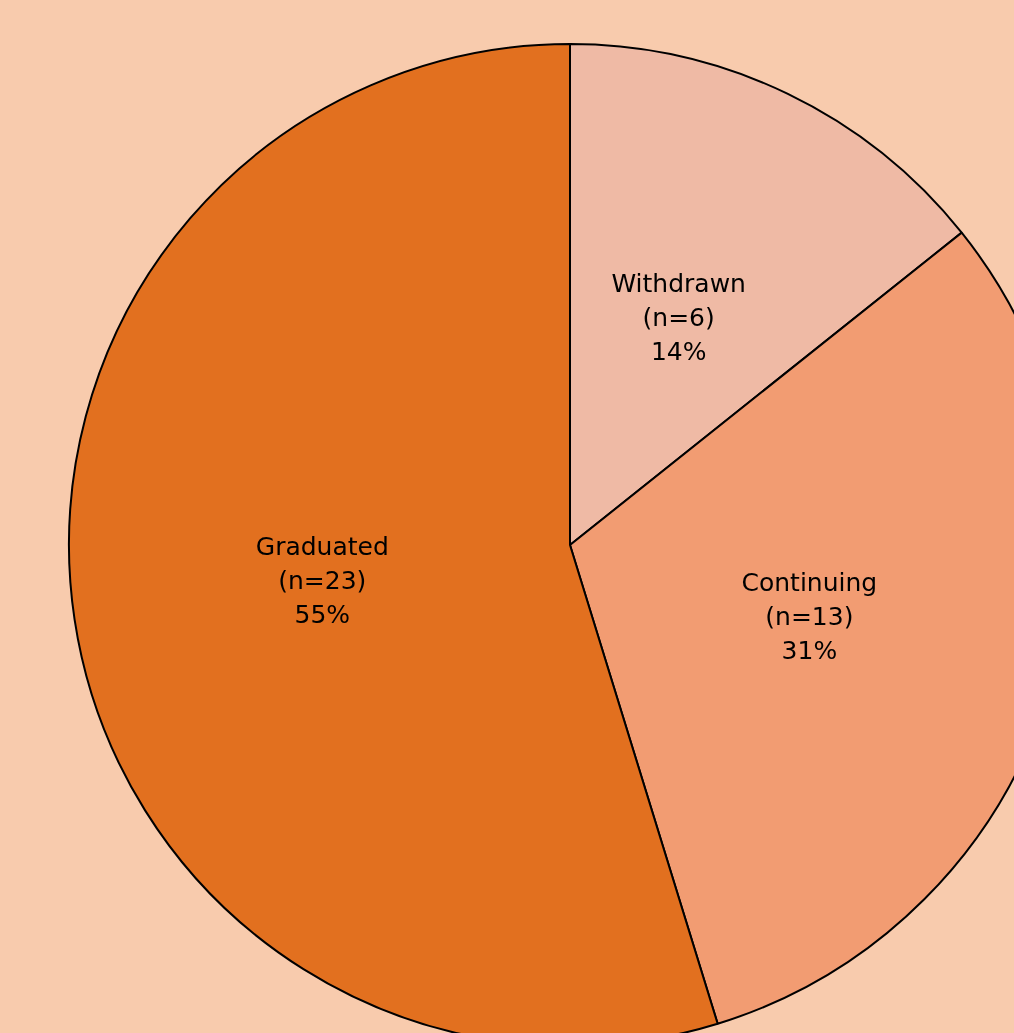 The height and width of the screenshot is (1033, 1014). Describe the element at coordinates (322, 546) in the screenshot. I see `slice-label: Graduated` at that location.